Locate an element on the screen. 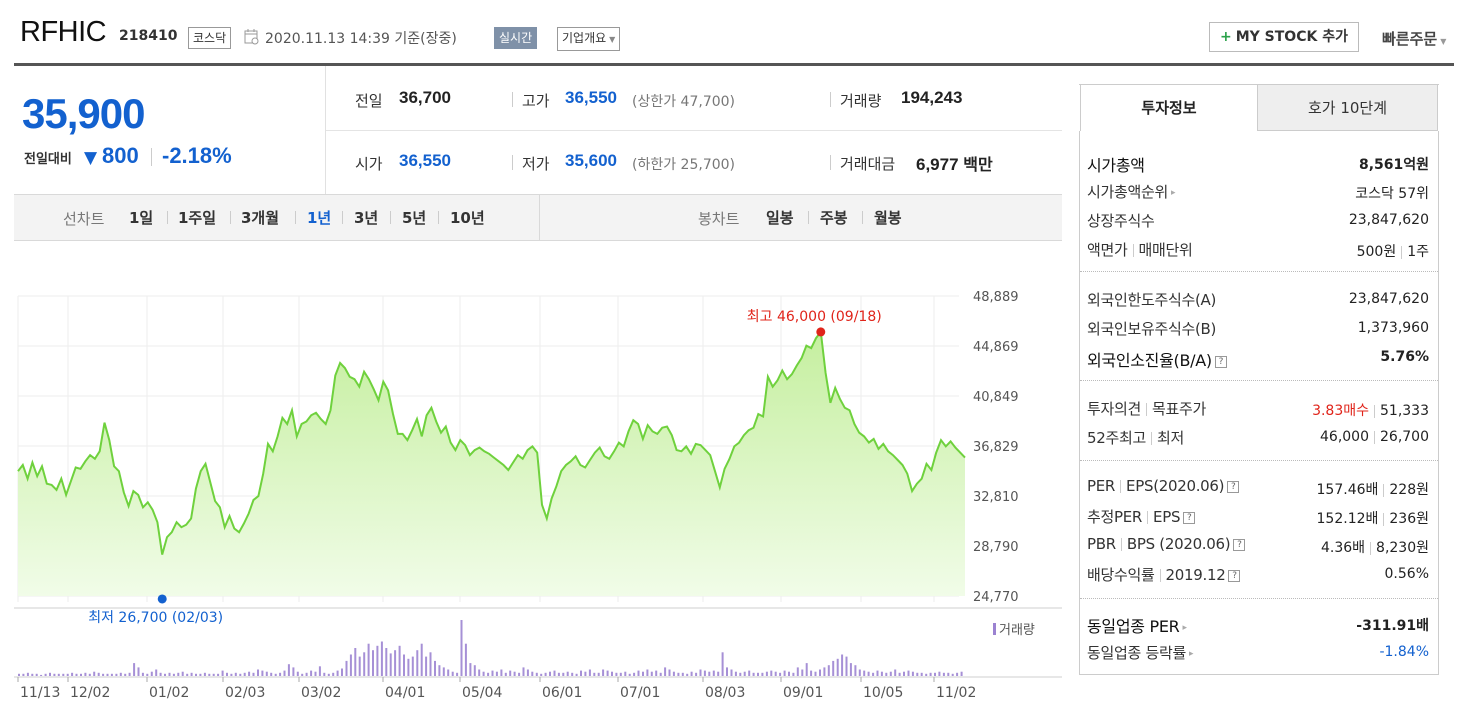 The width and height of the screenshot is (1477, 717). period-5y: 5년 is located at coordinates (414, 218).